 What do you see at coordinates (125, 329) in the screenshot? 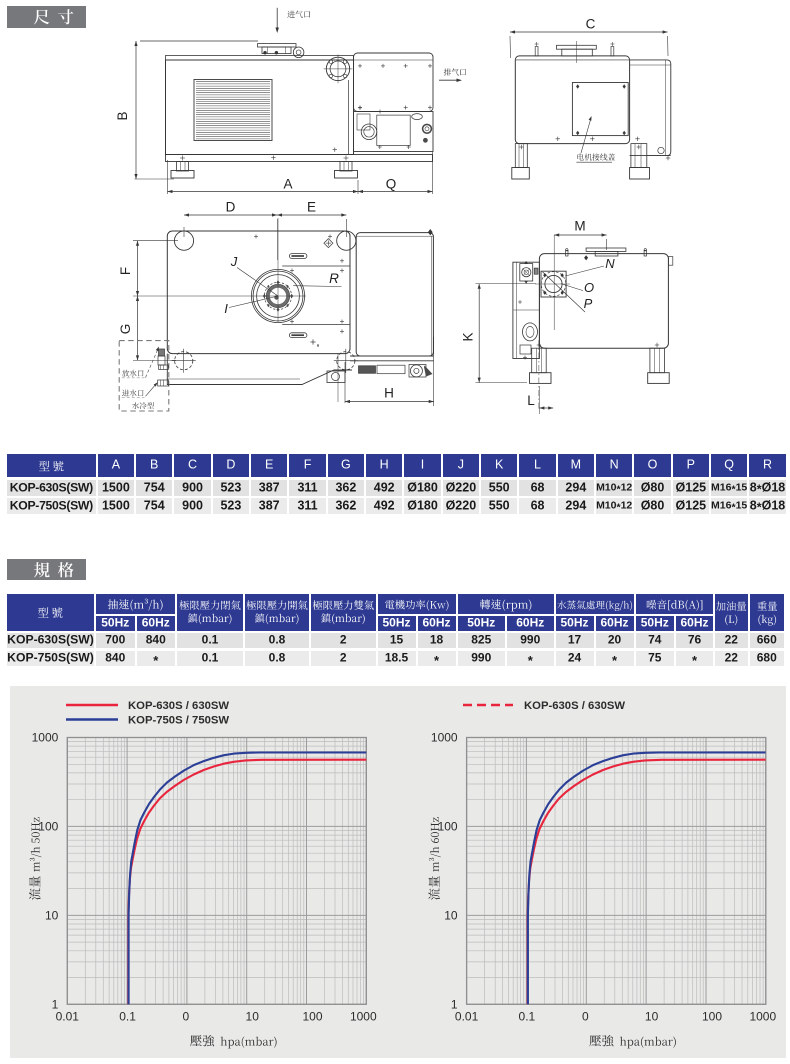
I see `svg-text: G` at bounding box center [125, 329].